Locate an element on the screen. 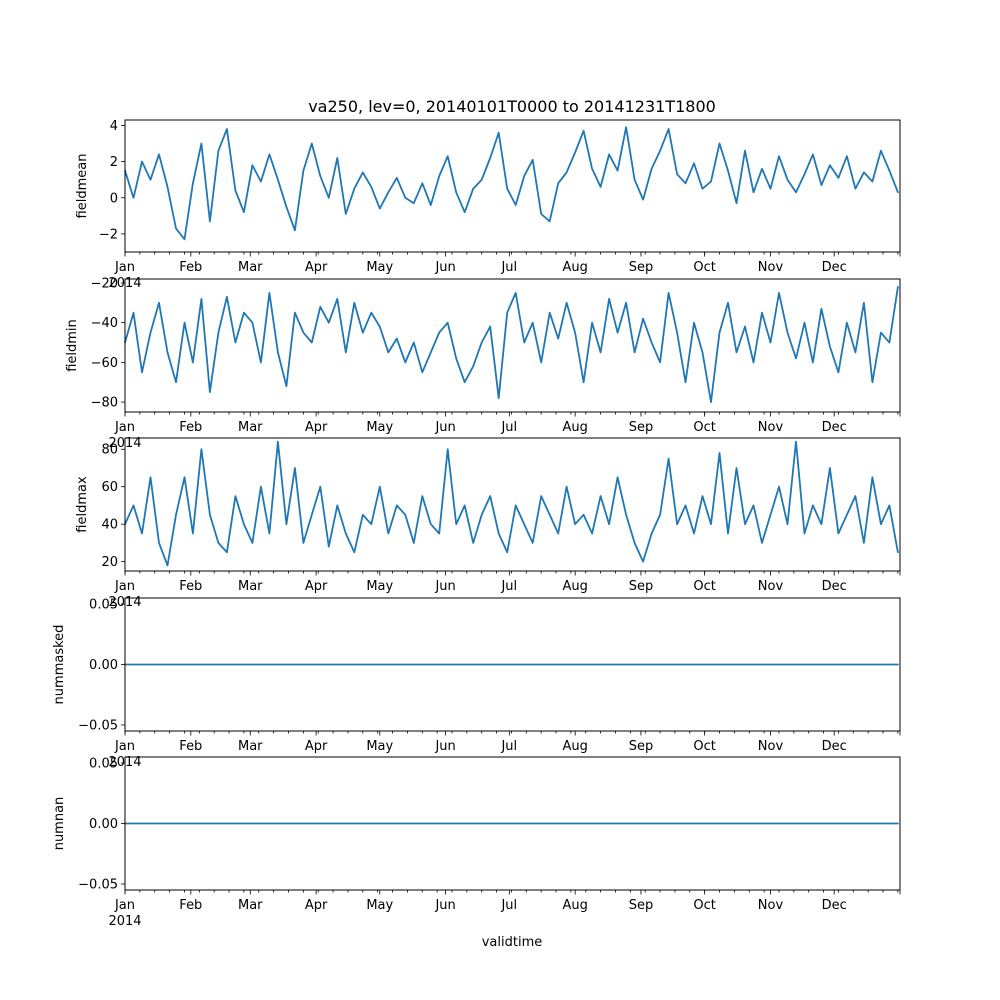 This screenshot has height=1000, width=1000. x-axis-label: validtime is located at coordinates (512, 942).